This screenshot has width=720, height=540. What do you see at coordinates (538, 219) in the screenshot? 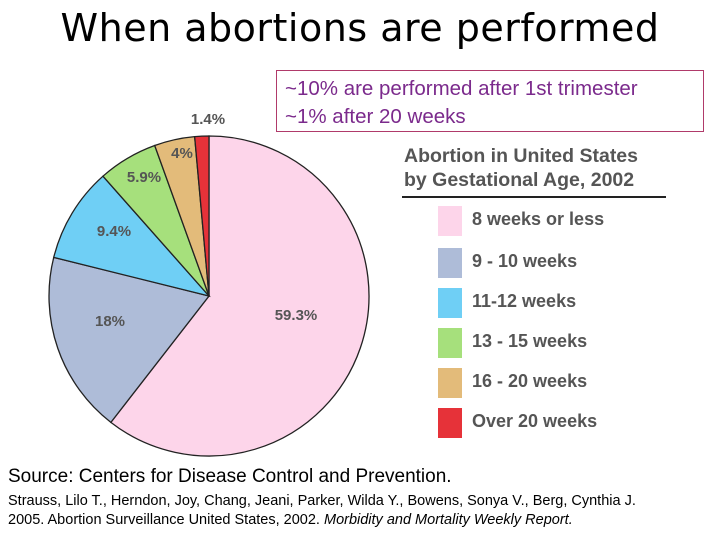
I see `legend-label: 8 weeks or less` at bounding box center [538, 219].